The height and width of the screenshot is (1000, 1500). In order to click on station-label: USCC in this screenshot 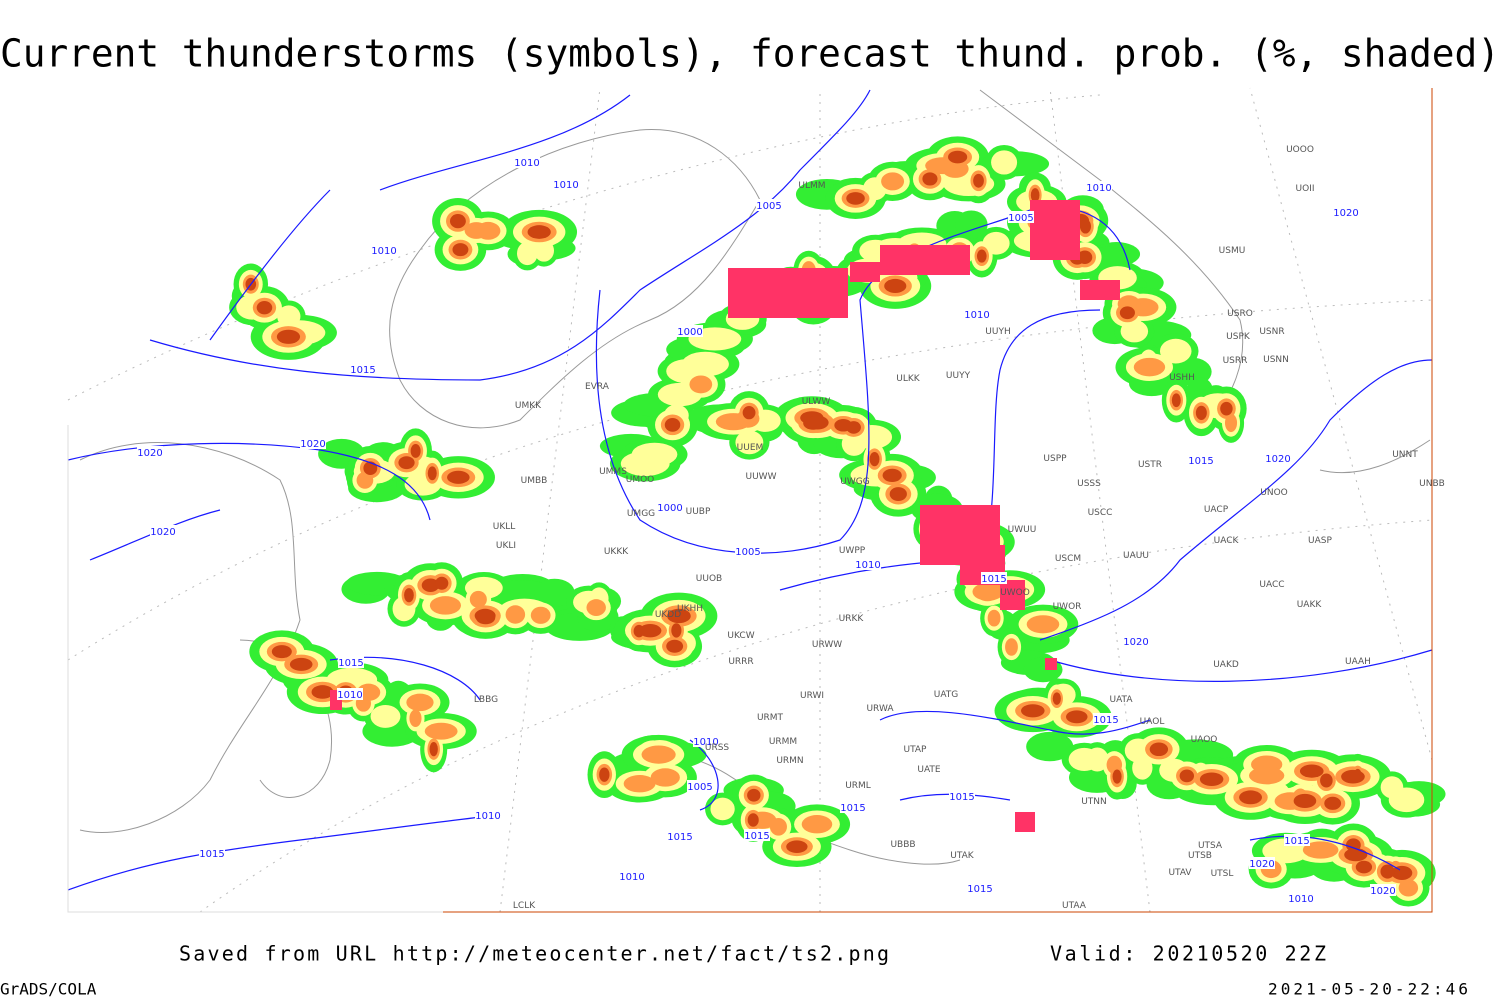, I will do `click(1100, 513)`.